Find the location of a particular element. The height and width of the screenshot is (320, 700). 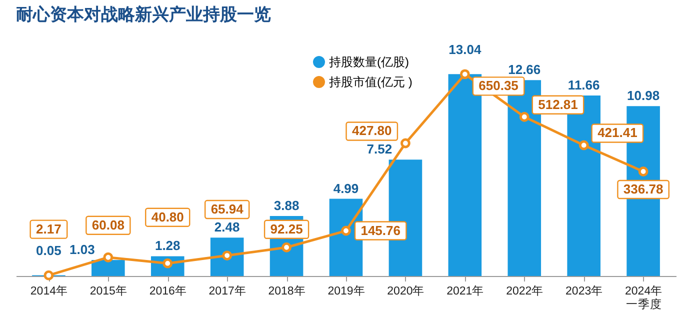

x-tick-label: 2023年 is located at coordinates (585, 291).